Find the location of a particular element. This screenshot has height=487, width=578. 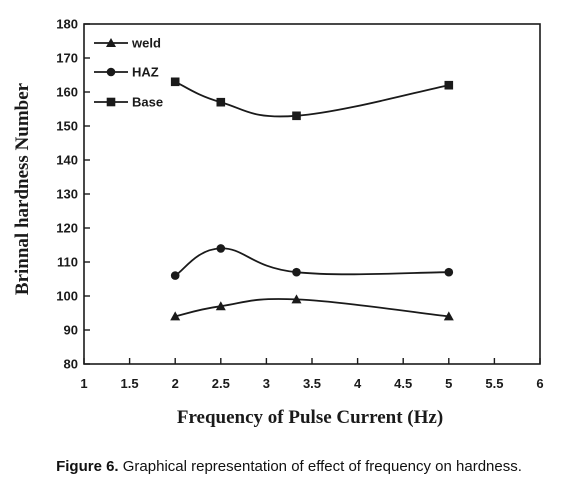

legend-label: Base is located at coordinates (147, 102).